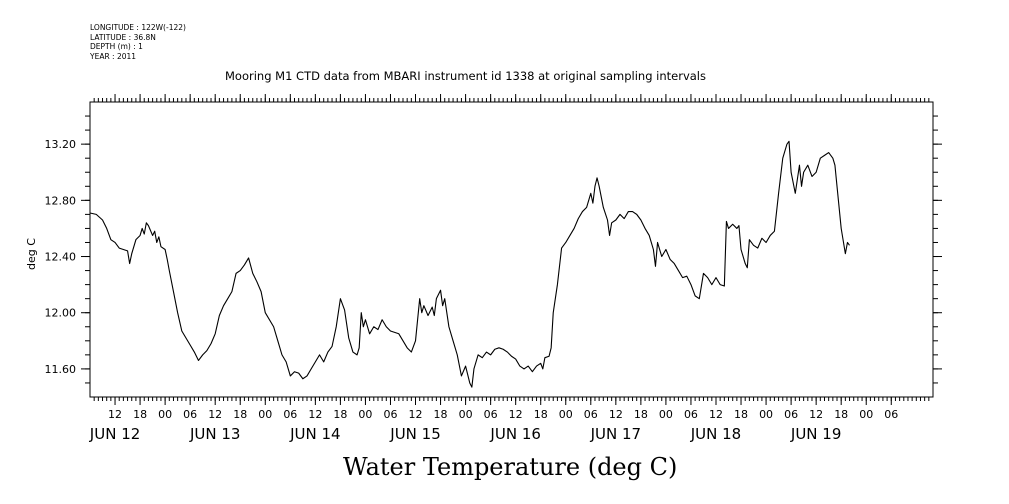  What do you see at coordinates (61, 257) in the screenshot?
I see `y-tick-label: 12.40` at bounding box center [61, 257].